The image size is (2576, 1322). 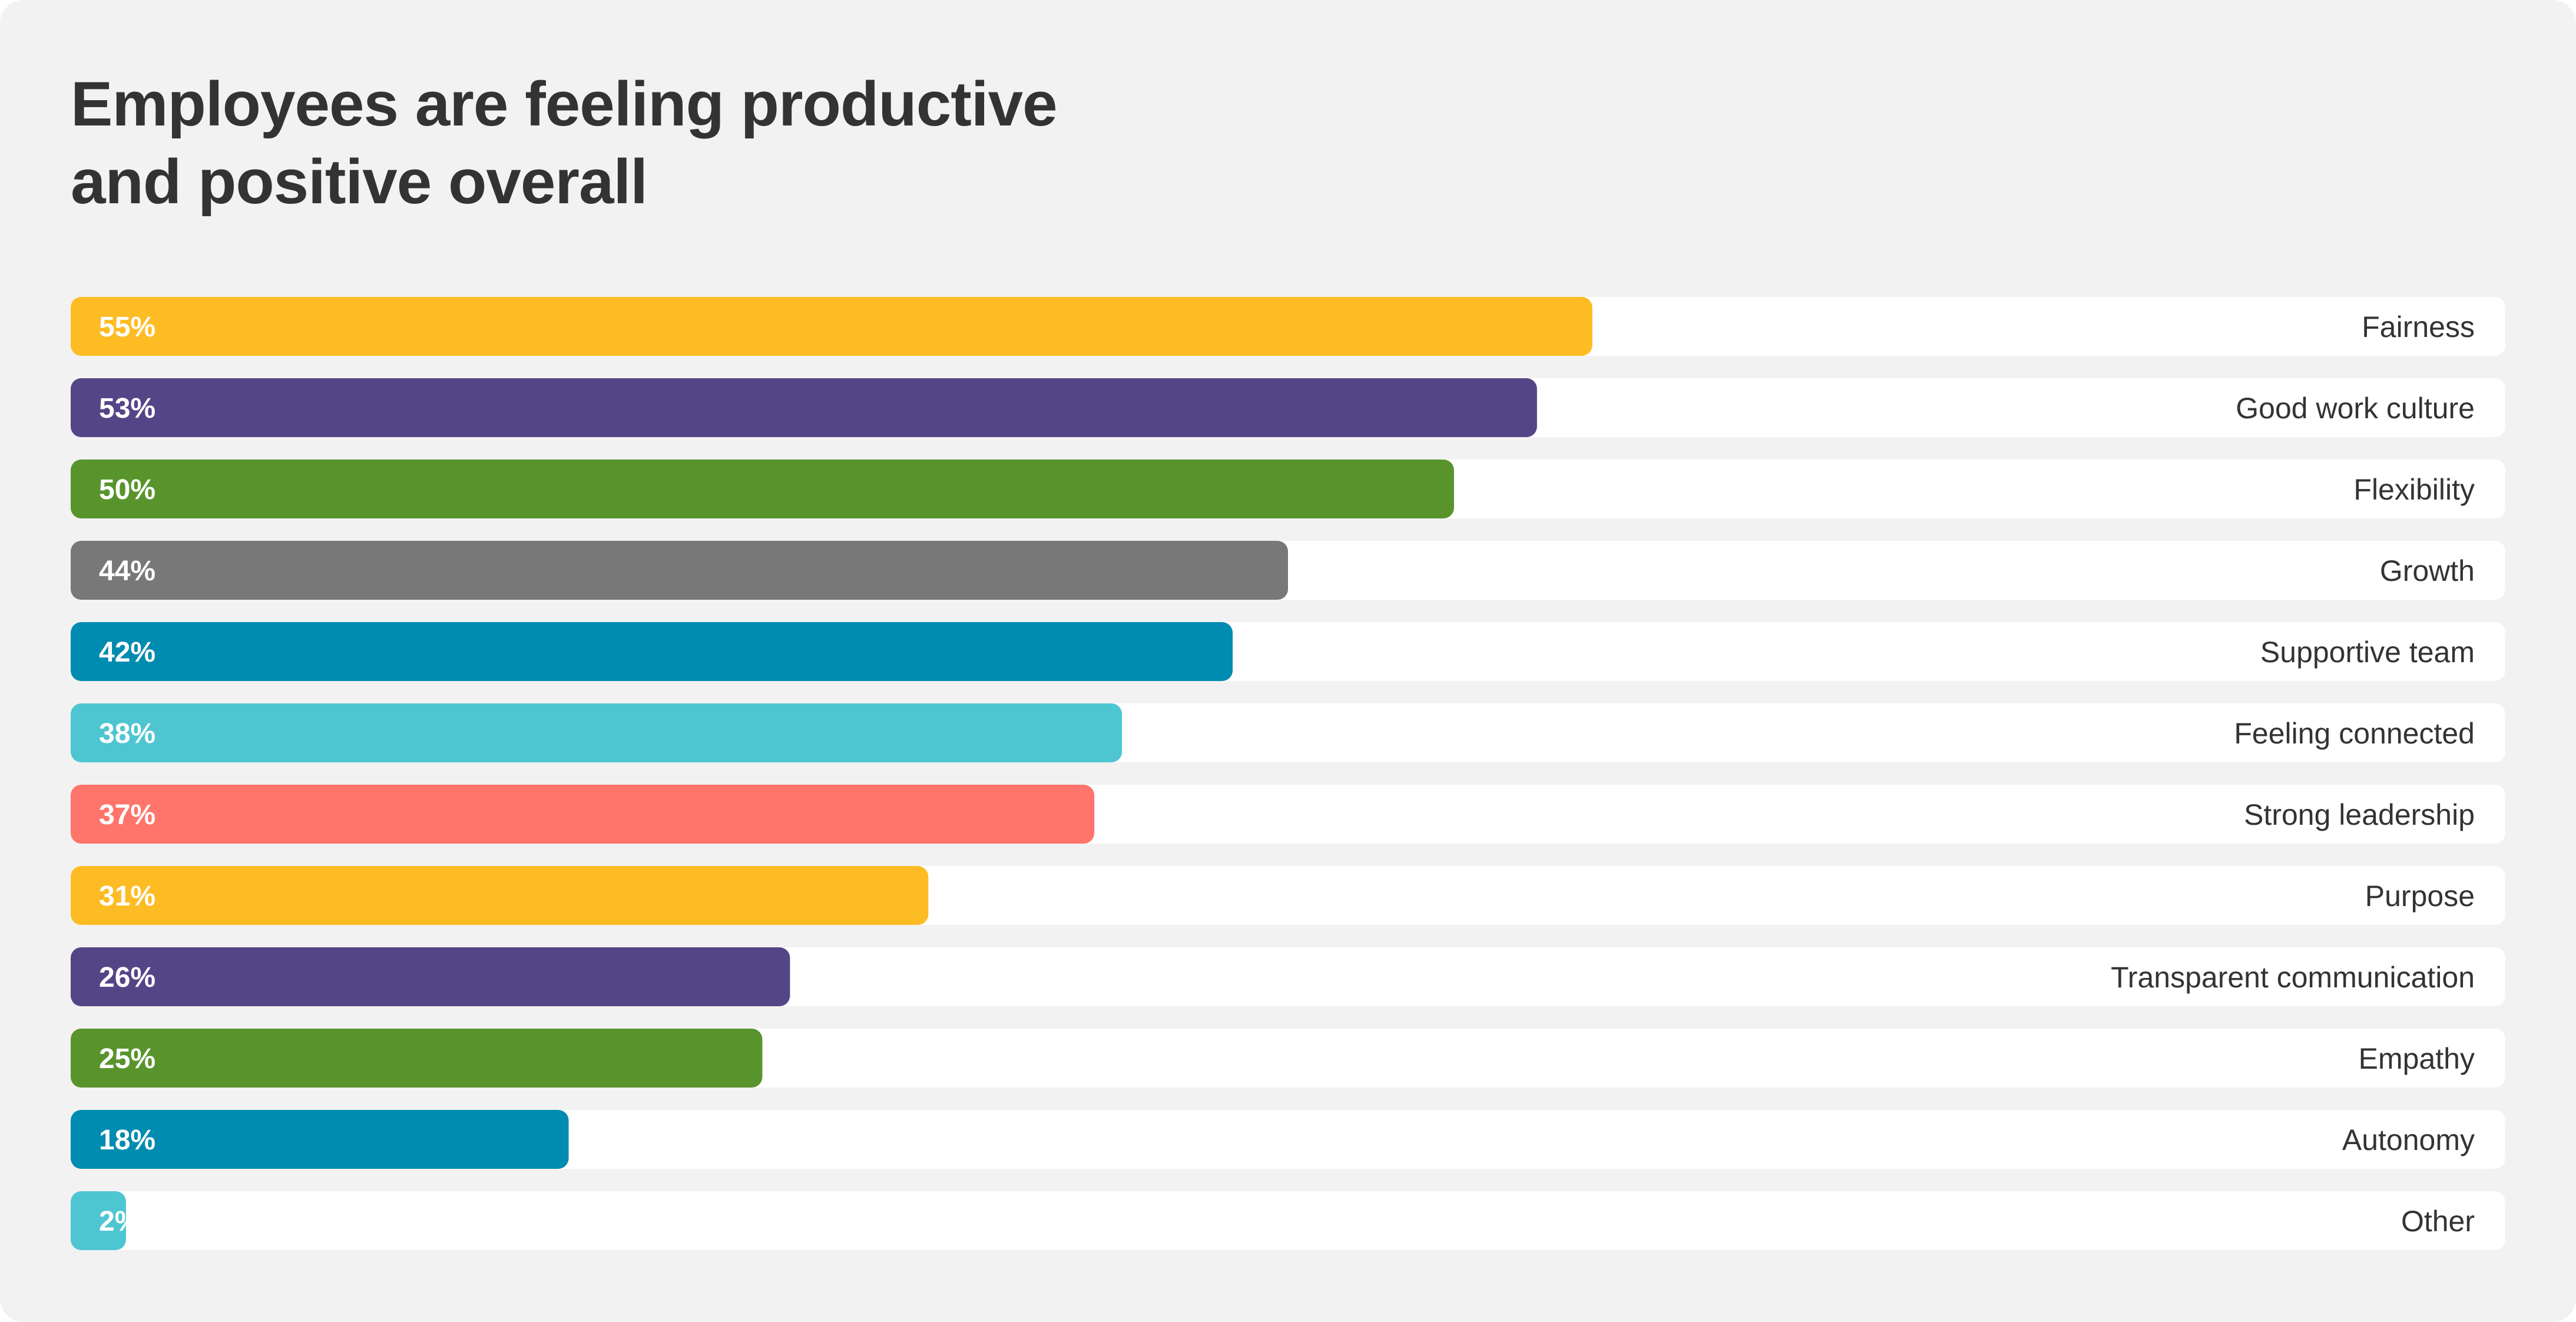 I want to click on bar-flexibility, so click(x=762, y=489).